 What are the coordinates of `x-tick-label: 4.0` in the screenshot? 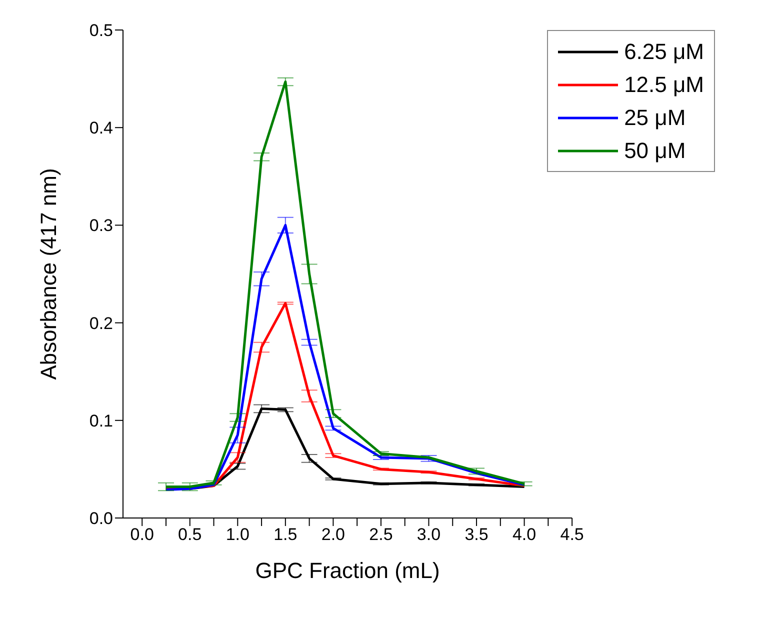 It's located at (524, 534).